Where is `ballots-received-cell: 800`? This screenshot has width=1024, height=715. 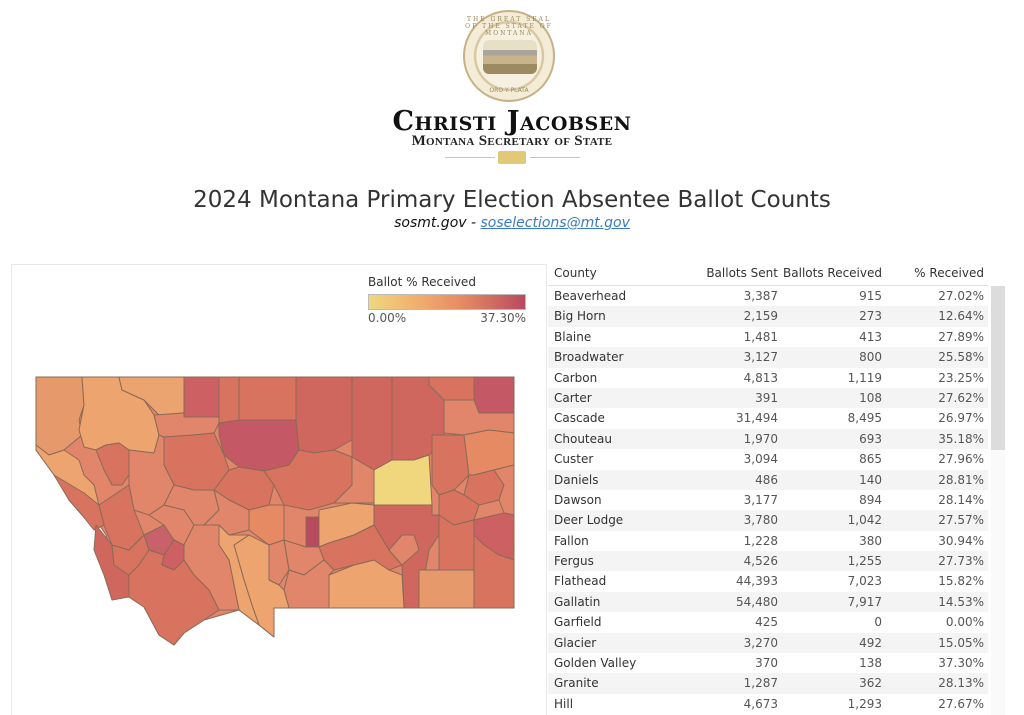 ballots-received-cell: 800 is located at coordinates (870, 357).